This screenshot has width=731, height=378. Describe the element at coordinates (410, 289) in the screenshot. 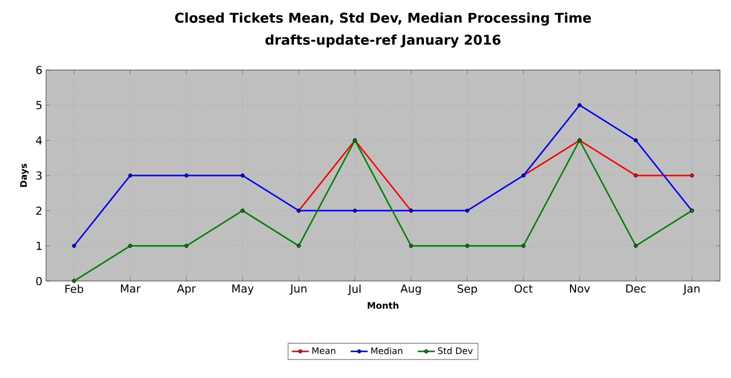

I see `x-tick-label: Aug` at that location.